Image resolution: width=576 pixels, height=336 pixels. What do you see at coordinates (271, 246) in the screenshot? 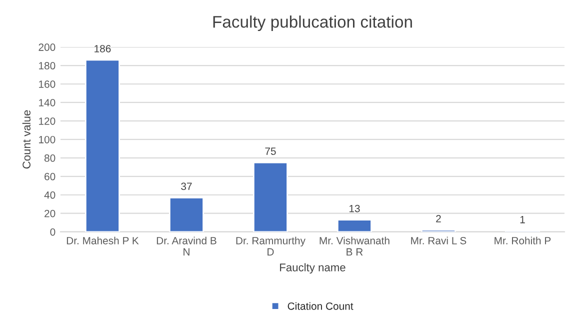
I see `x-tick-label: Dr. Rammurthy D` at bounding box center [271, 246].